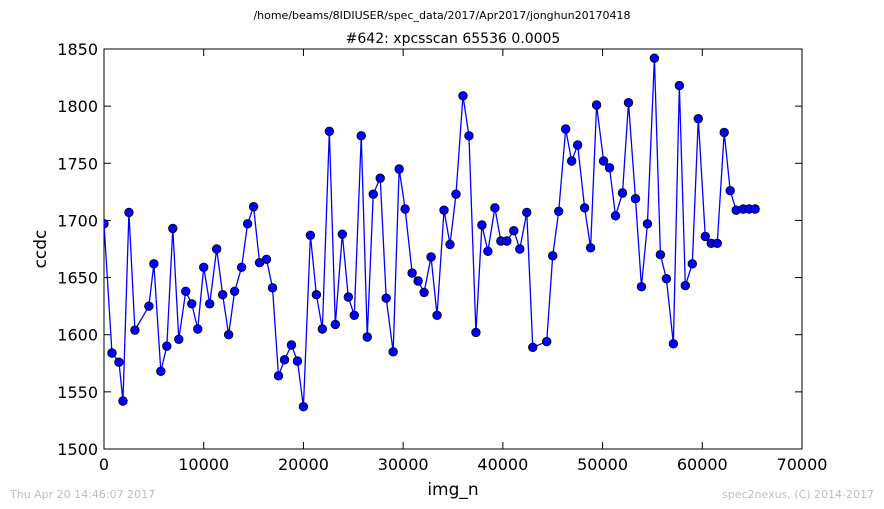 The height and width of the screenshot is (509, 884). Describe the element at coordinates (203, 464) in the screenshot. I see `x-tick-label: 10000` at that location.